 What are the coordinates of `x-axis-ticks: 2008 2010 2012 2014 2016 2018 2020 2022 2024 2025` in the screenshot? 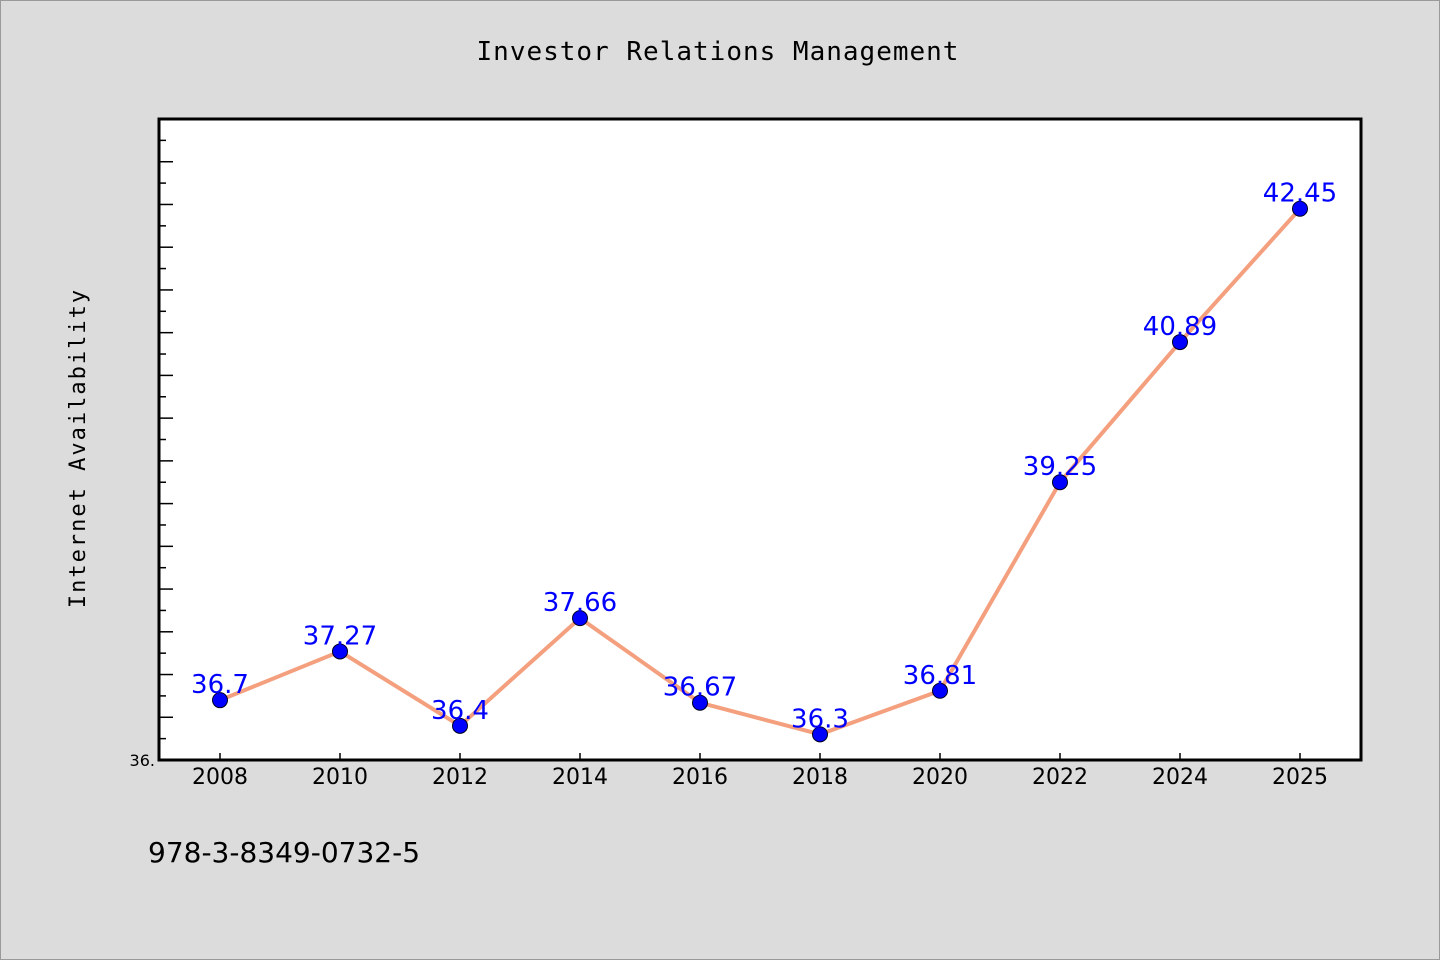 It's located at (760, 771).